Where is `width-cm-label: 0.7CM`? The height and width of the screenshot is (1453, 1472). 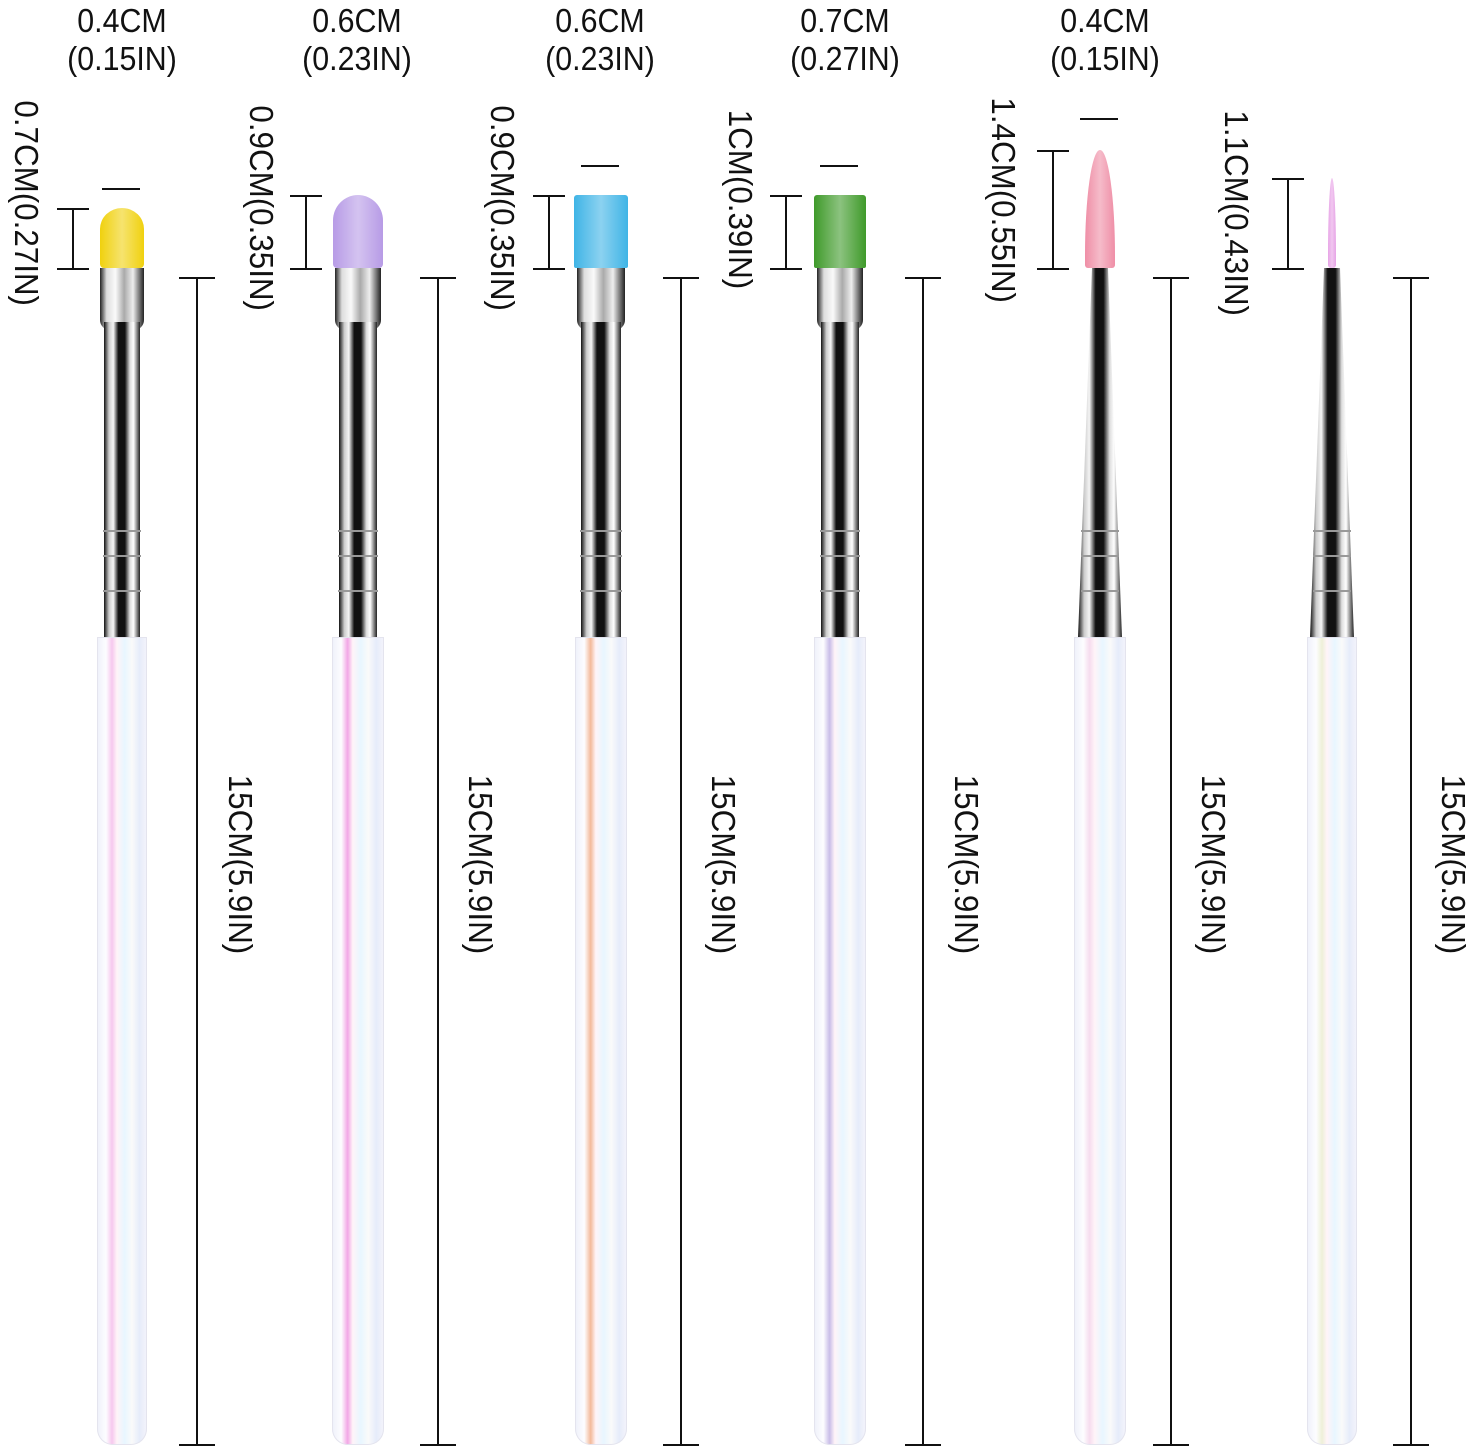
width-cm-label: 0.7CM is located at coordinates (845, 20).